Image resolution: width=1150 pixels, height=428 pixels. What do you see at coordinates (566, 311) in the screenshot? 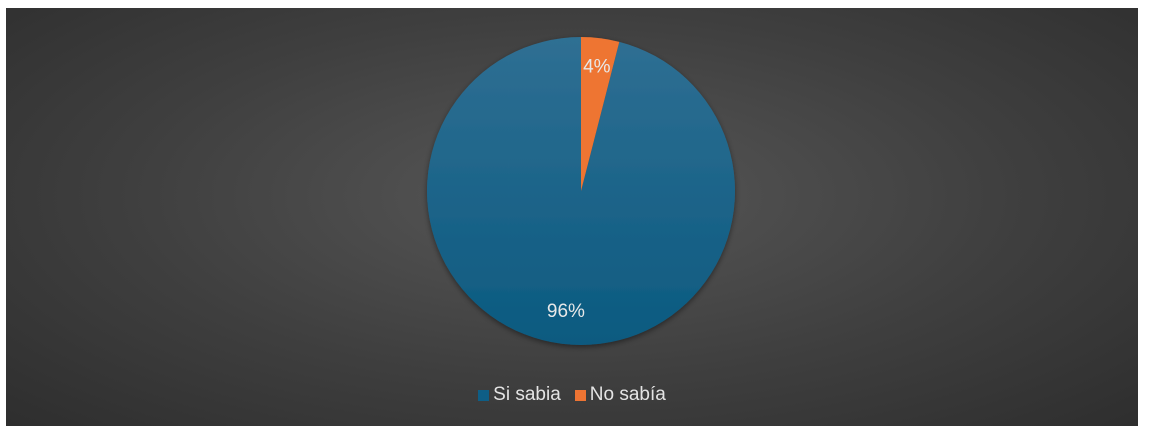
I see `data-label-si-sabia: 96%` at bounding box center [566, 311].